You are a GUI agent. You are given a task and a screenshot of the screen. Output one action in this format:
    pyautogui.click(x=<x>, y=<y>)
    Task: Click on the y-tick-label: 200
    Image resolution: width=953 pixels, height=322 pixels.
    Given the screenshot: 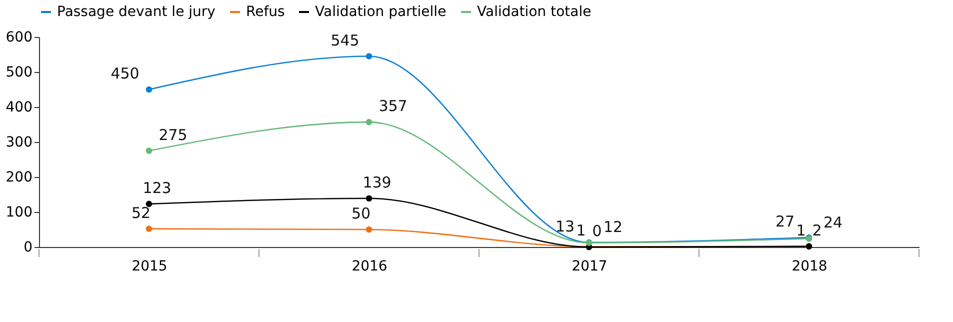 What is the action you would take?
    pyautogui.click(x=19, y=178)
    